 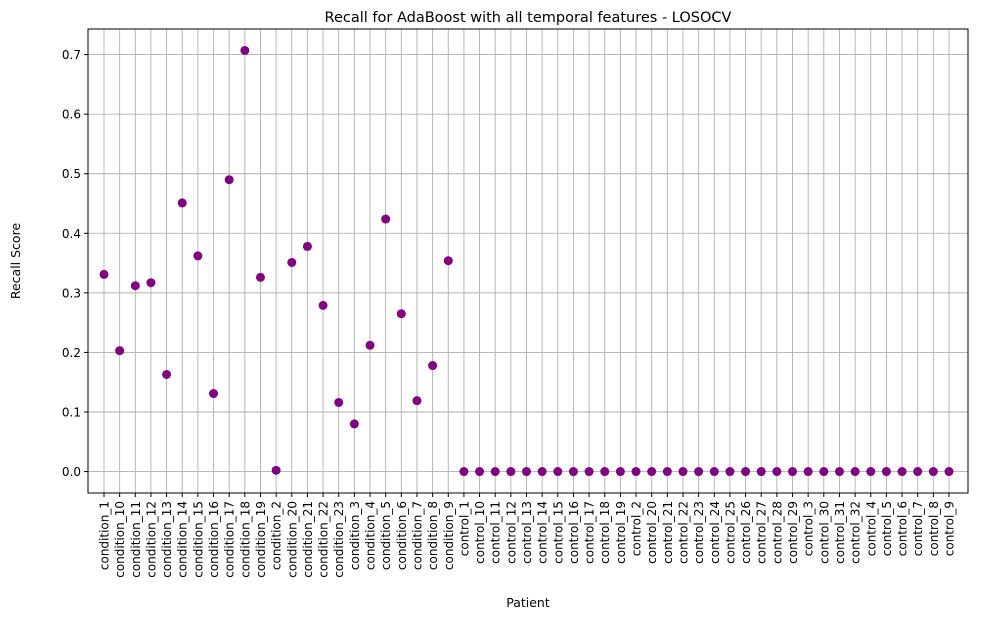 I want to click on y-tick-label: 0.4, so click(x=71, y=234).